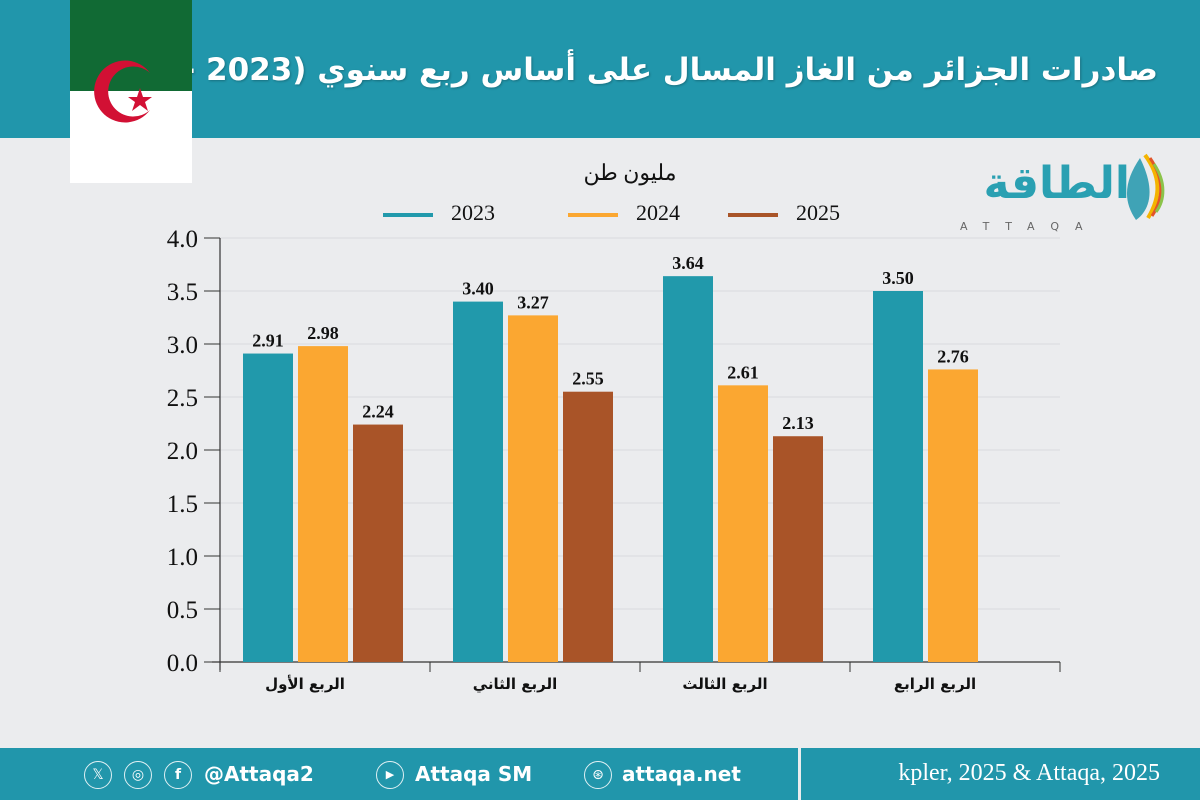 This screenshot has width=1200, height=800. I want to click on y-tick-label: 4.0, so click(182, 239).